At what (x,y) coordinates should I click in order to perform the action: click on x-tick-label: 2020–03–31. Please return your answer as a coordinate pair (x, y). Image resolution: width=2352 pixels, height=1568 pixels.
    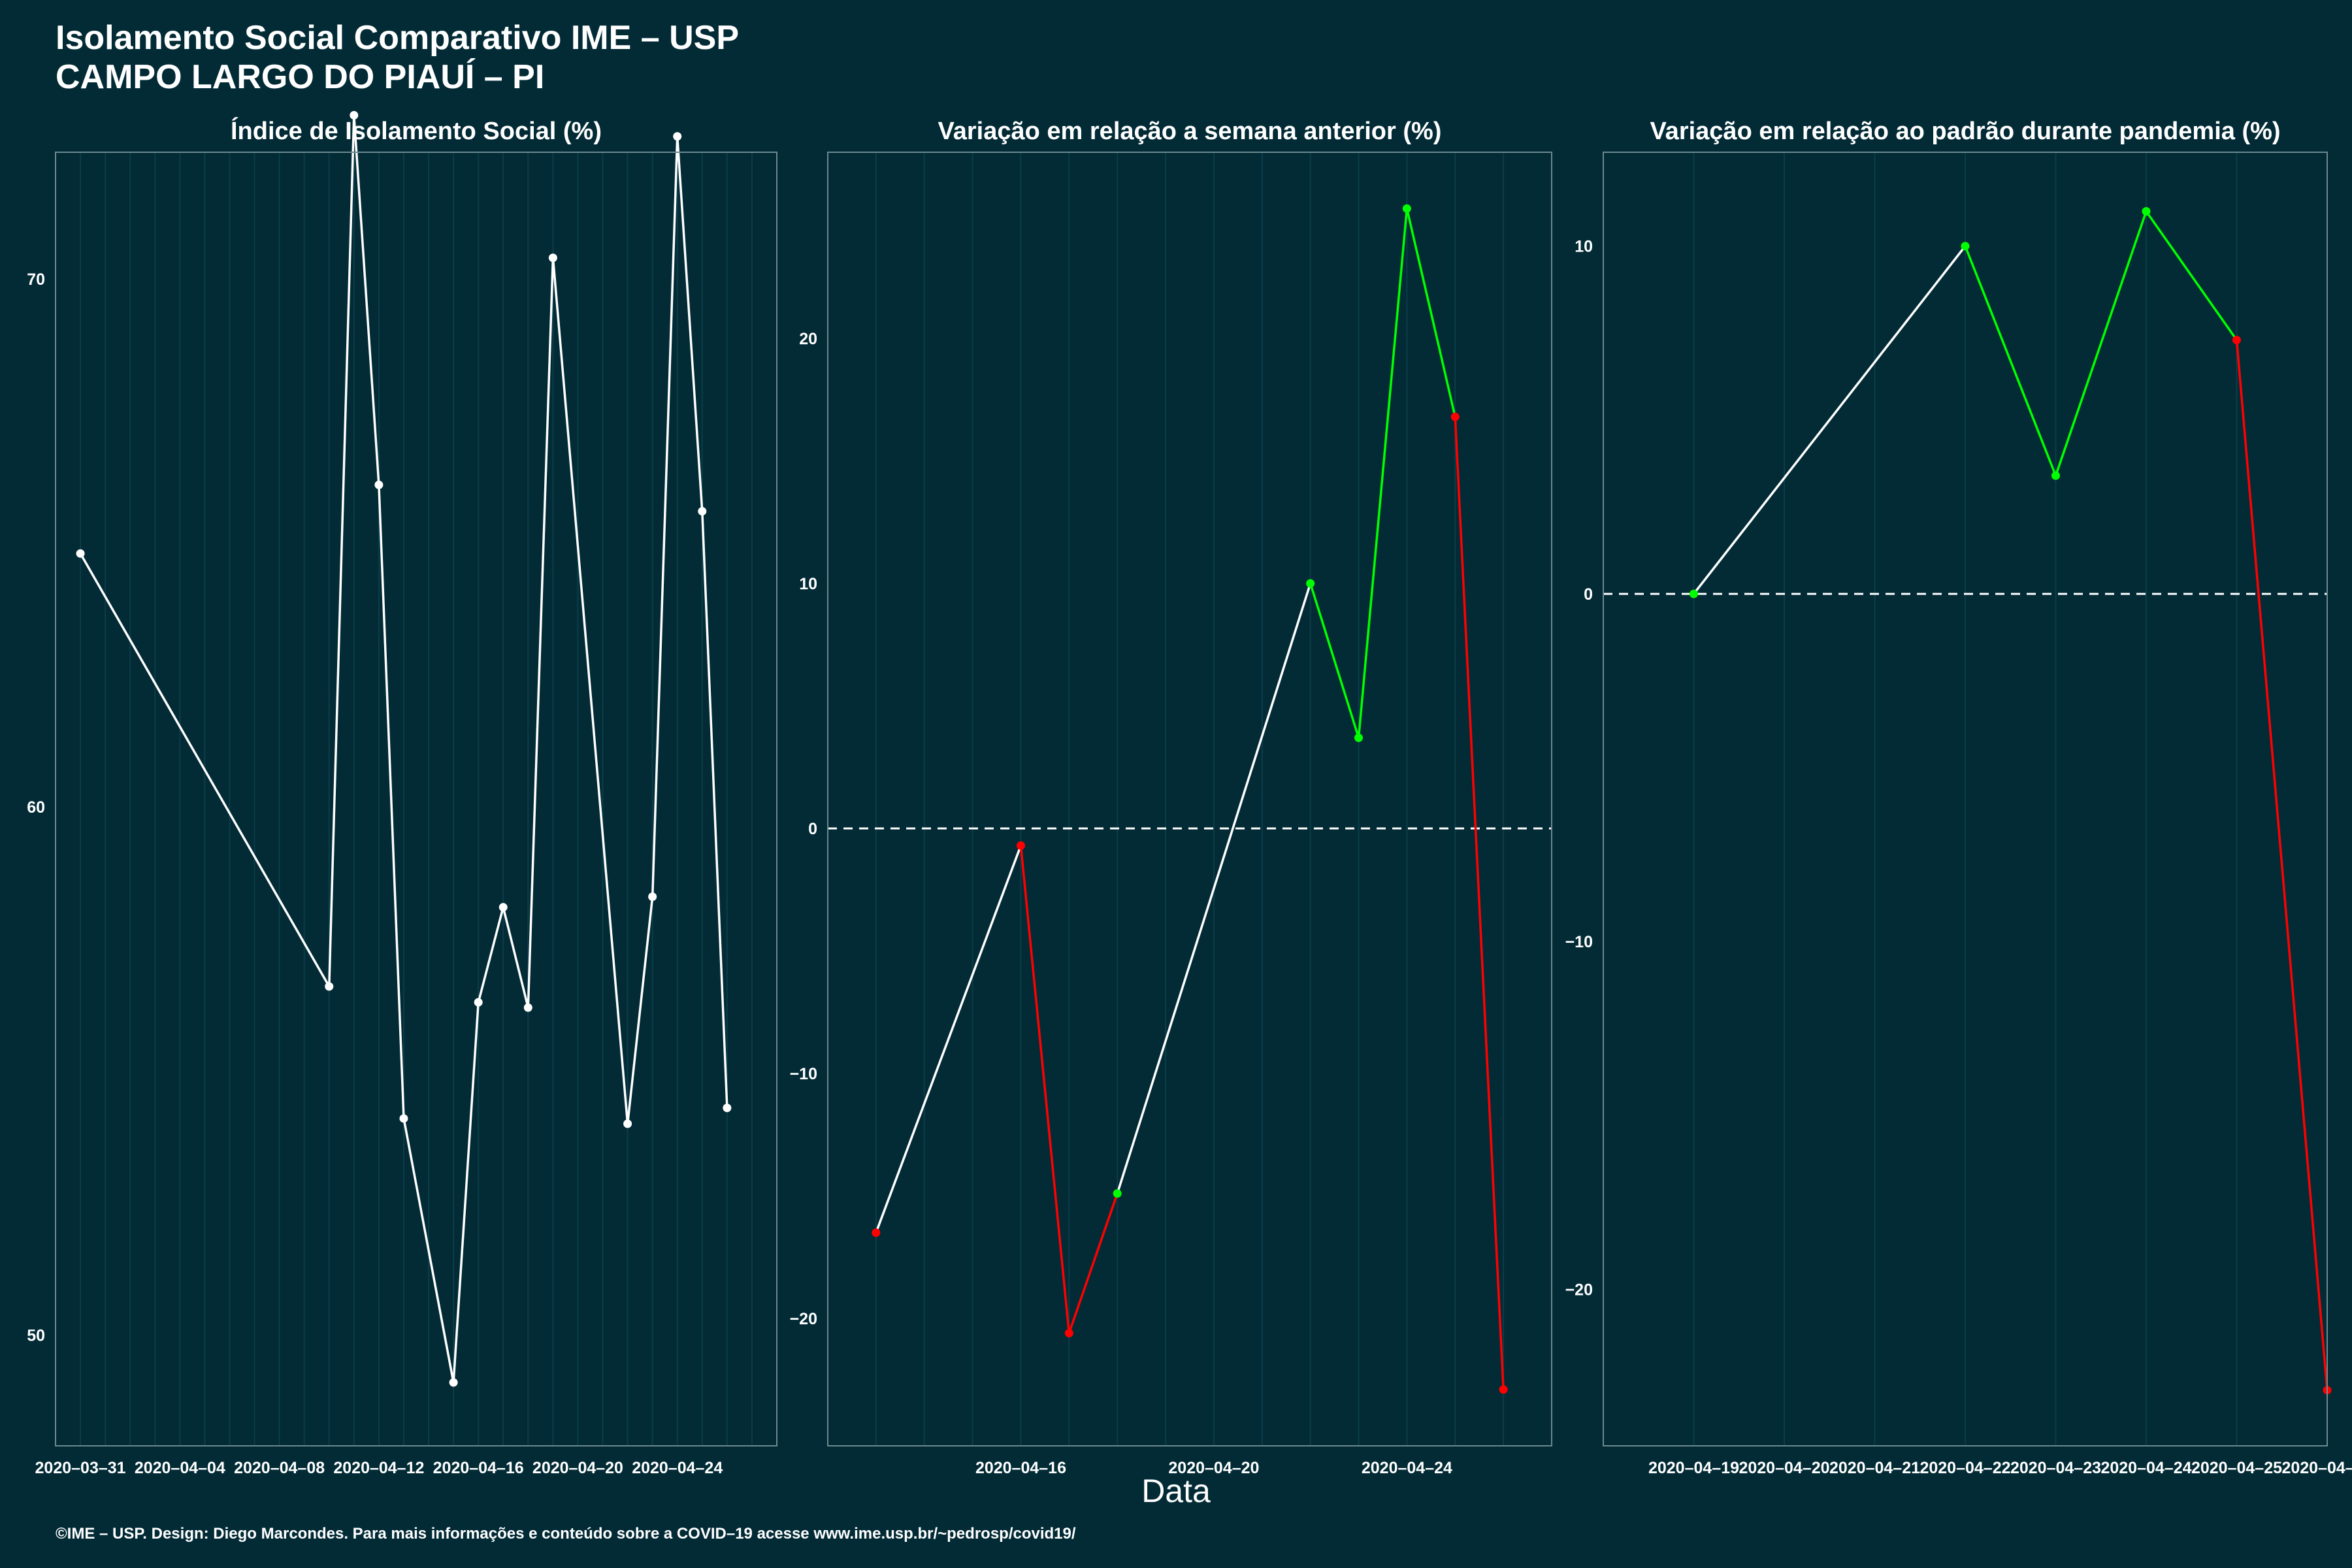
    Looking at the image, I should click on (80, 1468).